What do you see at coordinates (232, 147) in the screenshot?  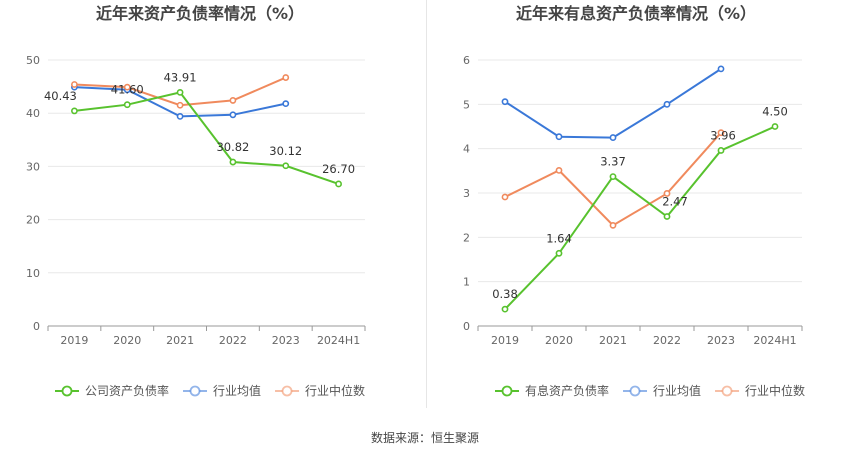 I see `data-label: 30.82` at bounding box center [232, 147].